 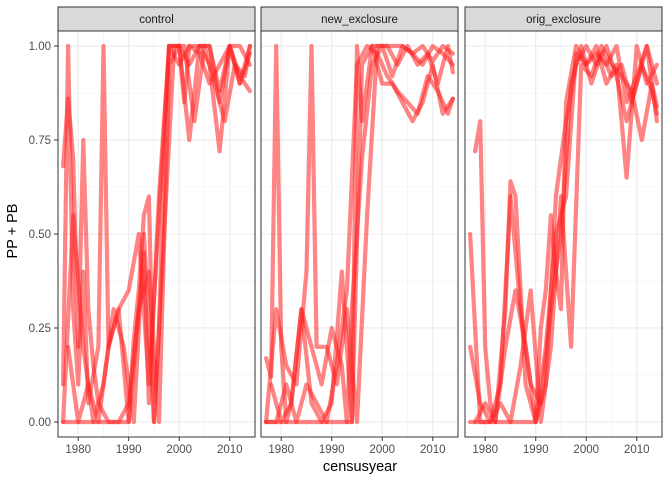 I want to click on y-tick-label: 0.75, so click(x=40, y=141).